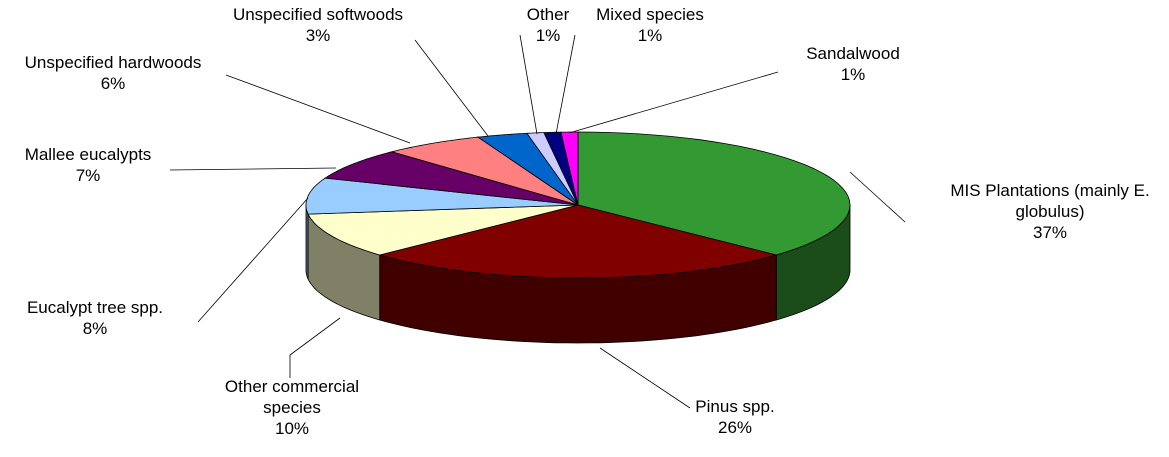 The width and height of the screenshot is (1169, 457). Describe the element at coordinates (735, 406) in the screenshot. I see `category-label: Pinus spp.` at that location.